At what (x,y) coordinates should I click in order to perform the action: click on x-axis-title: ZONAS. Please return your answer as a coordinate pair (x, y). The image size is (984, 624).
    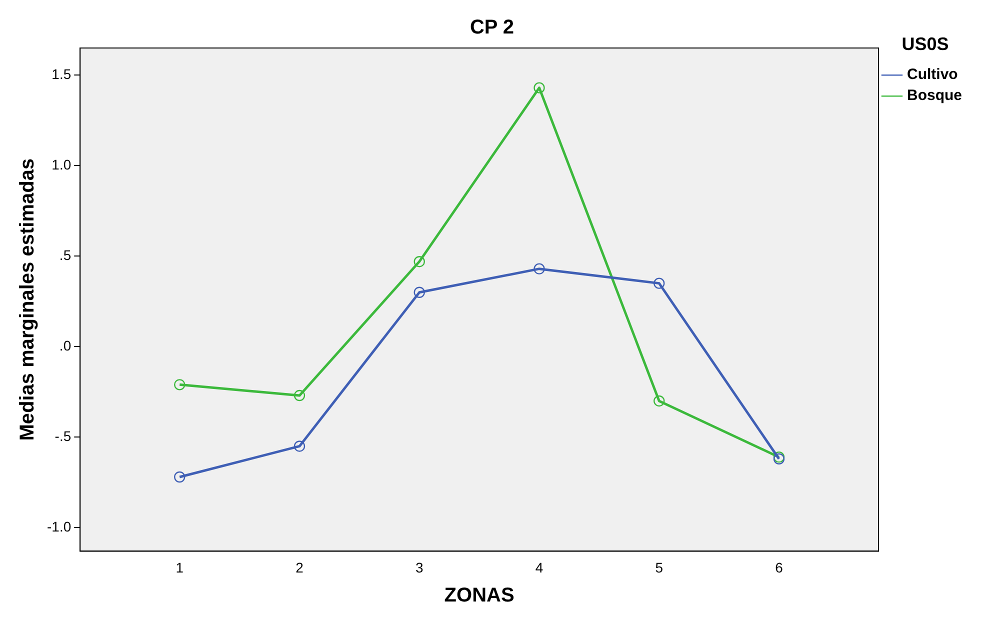
    Looking at the image, I should click on (479, 595).